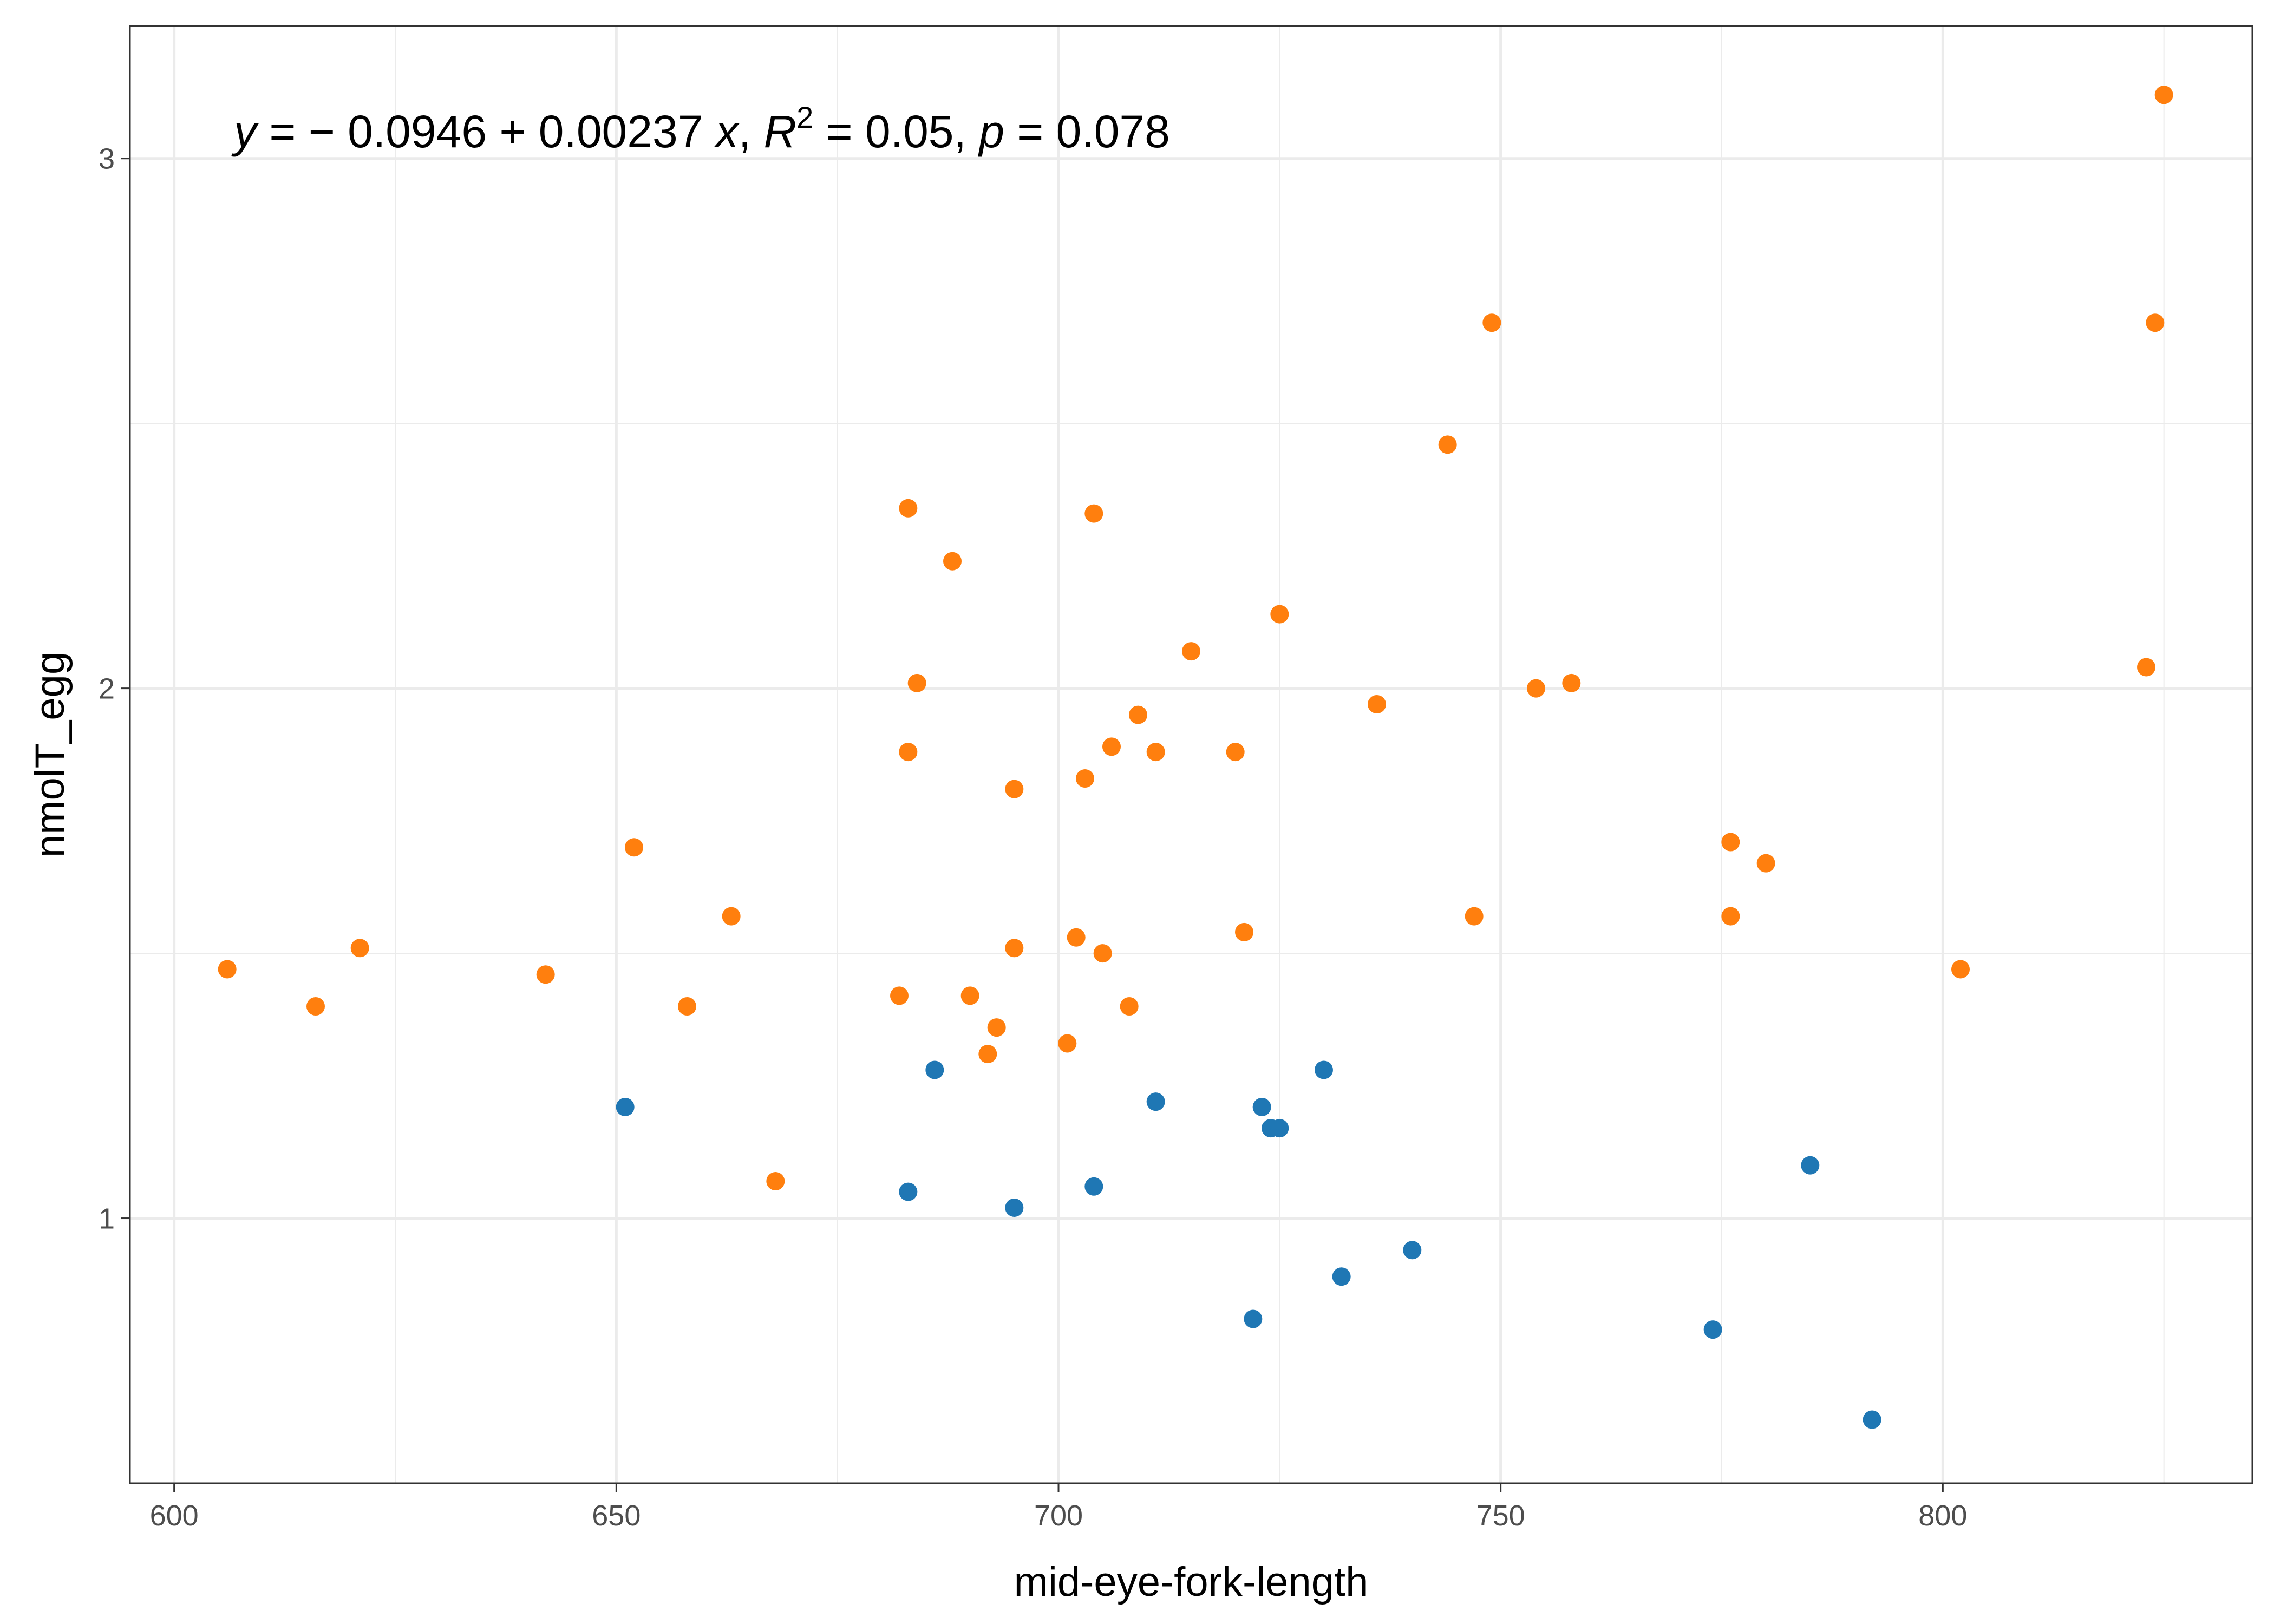 The image size is (2274, 1624). I want to click on y-axis-title: nmolT_egg, so click(50, 754).